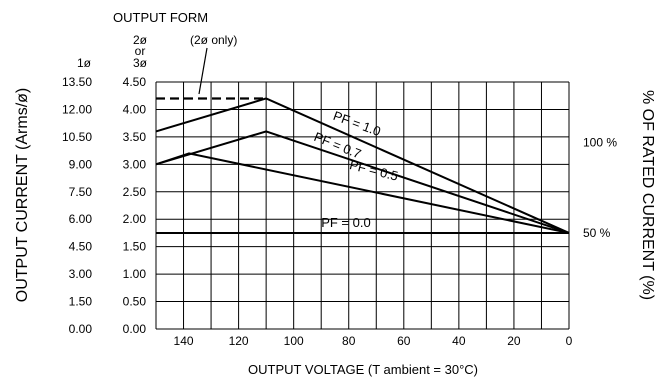 The image size is (666, 381). I want to click on series-label-1: PF = 0.7, so click(338, 145).